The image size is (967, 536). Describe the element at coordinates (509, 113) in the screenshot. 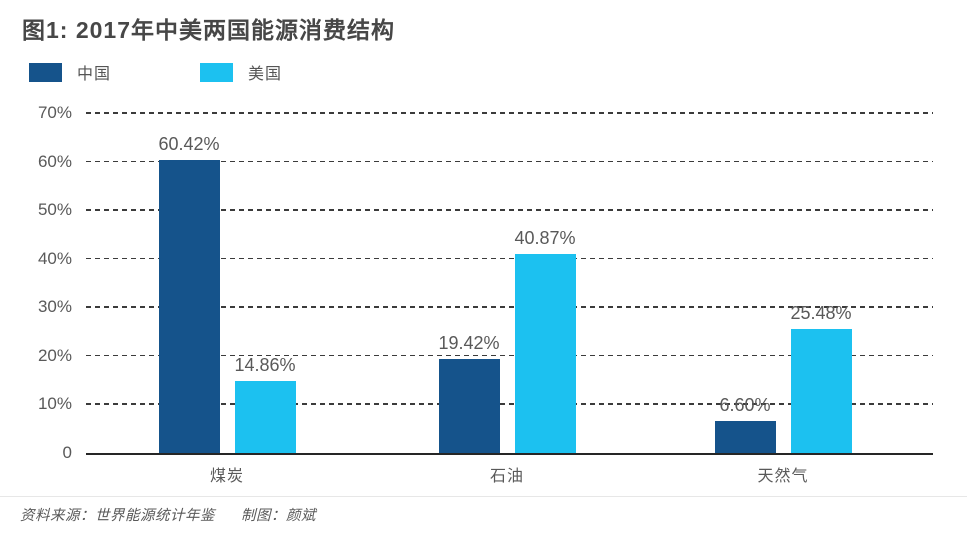

I see `gridline-70%` at that location.